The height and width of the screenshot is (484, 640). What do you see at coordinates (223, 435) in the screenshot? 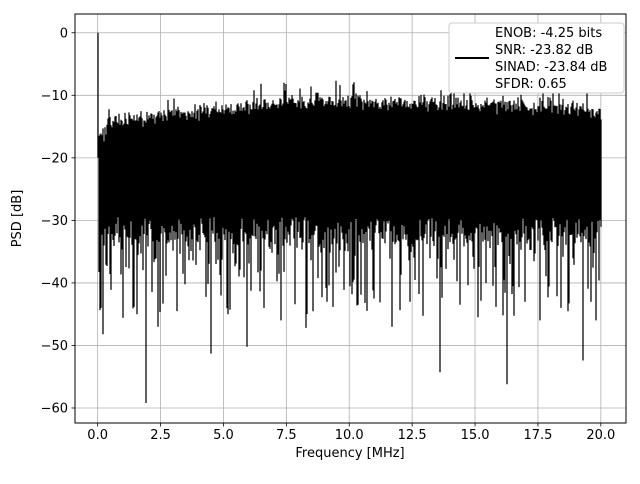
I see `x-tick-label: 5.0` at bounding box center [223, 435].